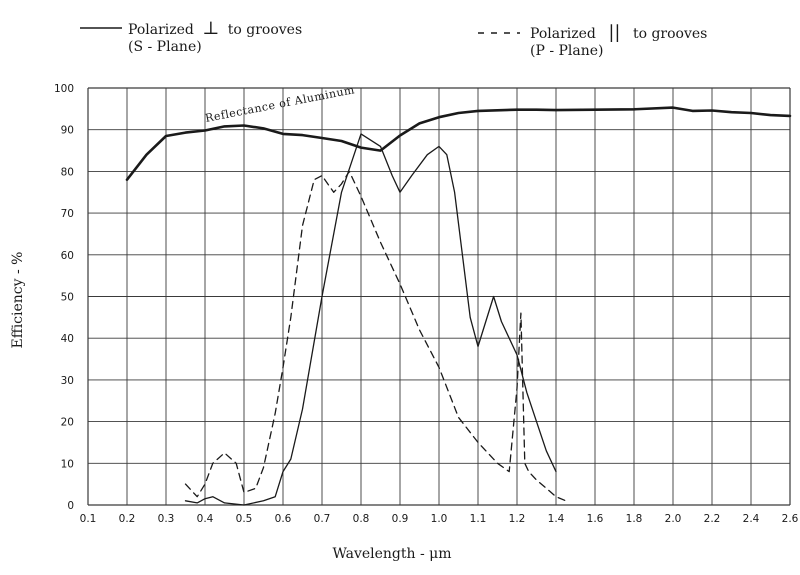 This screenshot has height=575, width=800. I want to click on x-tick-label: 2.4, so click(751, 519).